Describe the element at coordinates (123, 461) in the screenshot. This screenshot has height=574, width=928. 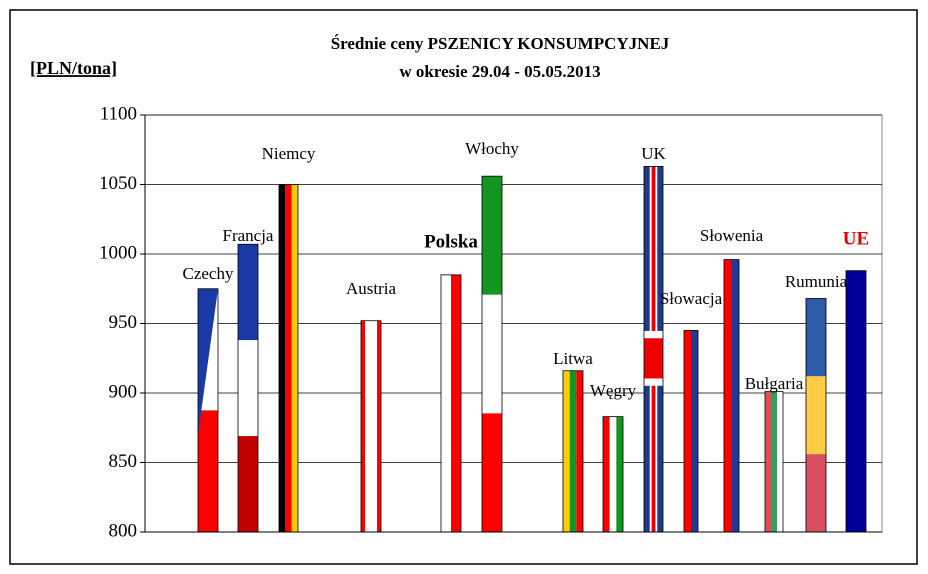
I see `y-tick-label: 850` at that location.